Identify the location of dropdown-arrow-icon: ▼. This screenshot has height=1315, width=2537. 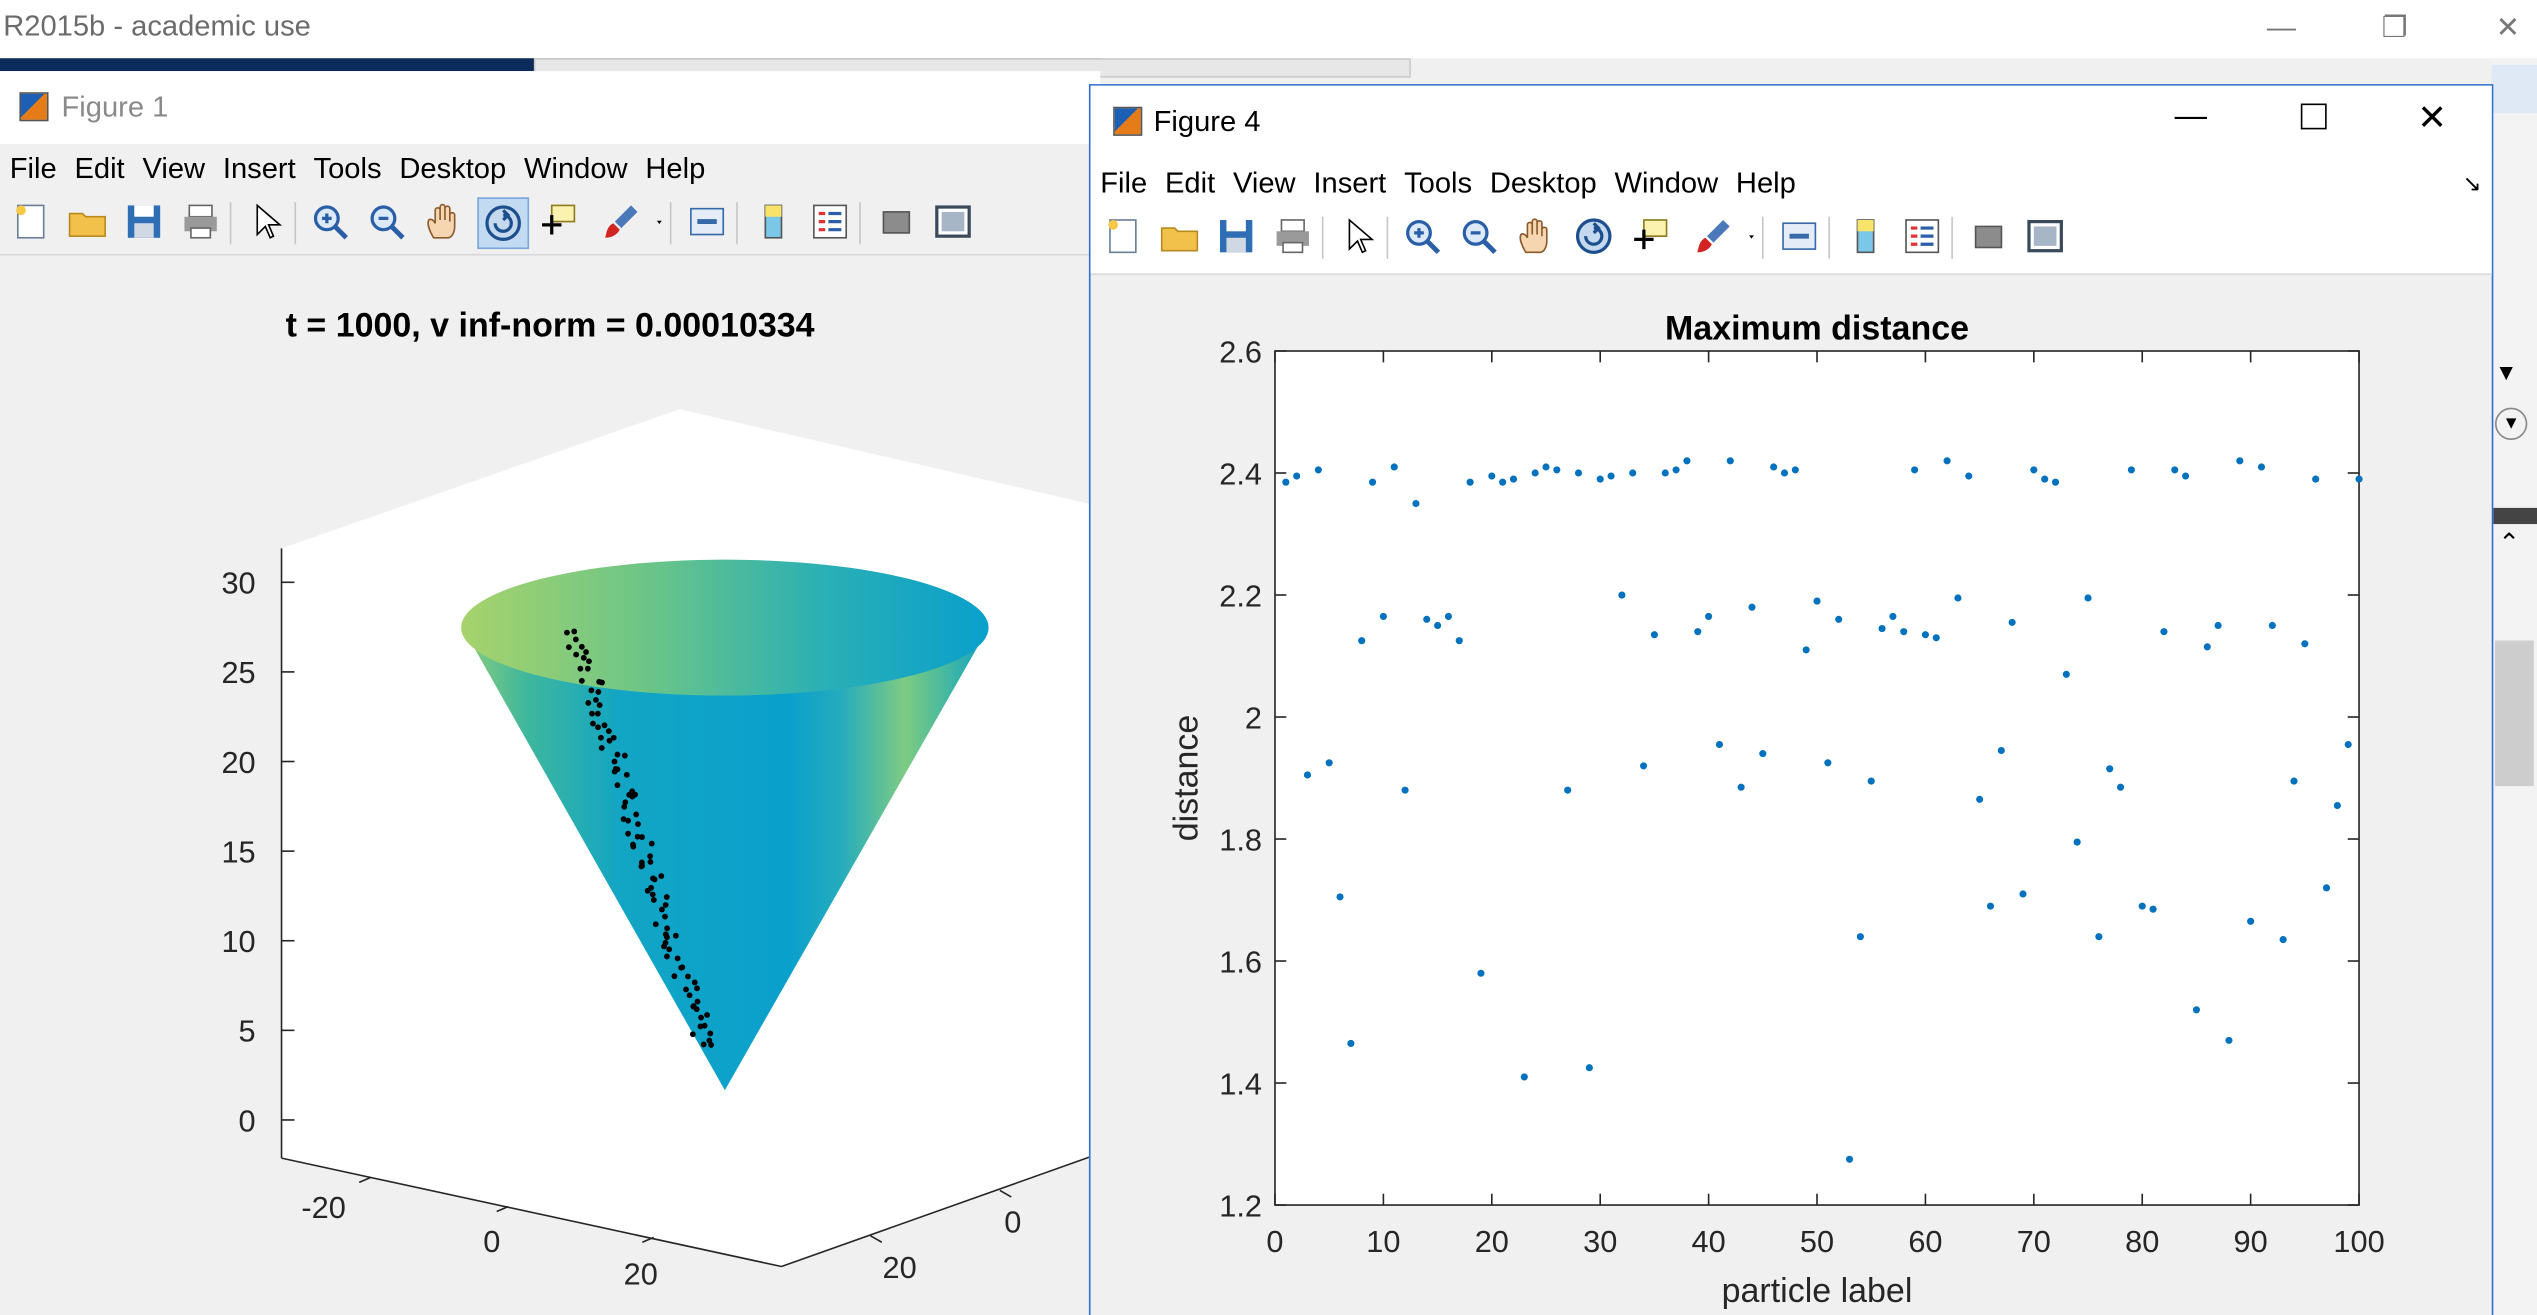
(2506, 372).